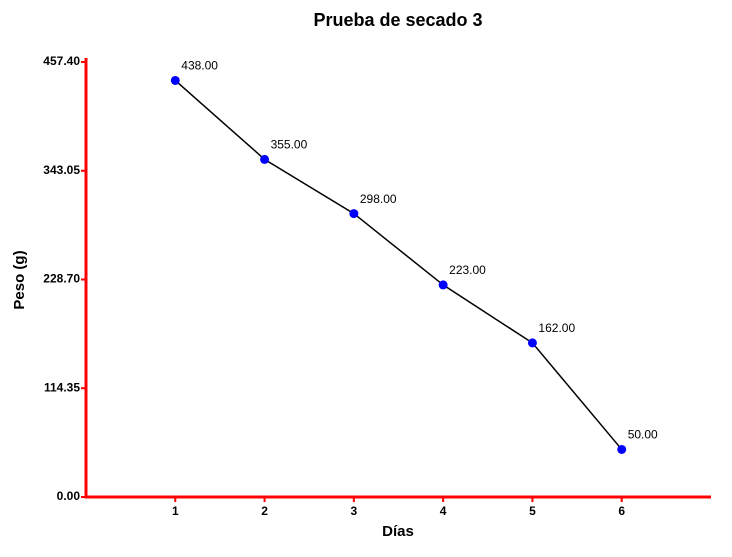 The width and height of the screenshot is (732, 557). Describe the element at coordinates (264, 511) in the screenshot. I see `x-tick-label: 2` at that location.